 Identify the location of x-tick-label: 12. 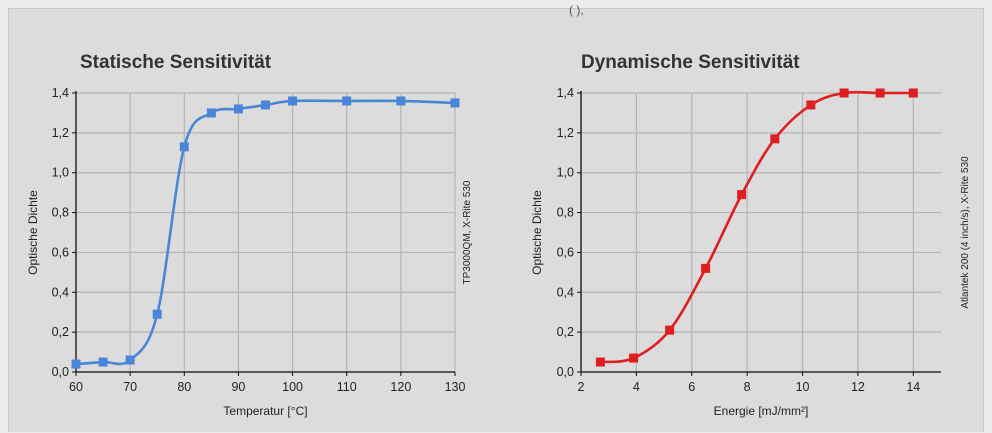
(858, 387).